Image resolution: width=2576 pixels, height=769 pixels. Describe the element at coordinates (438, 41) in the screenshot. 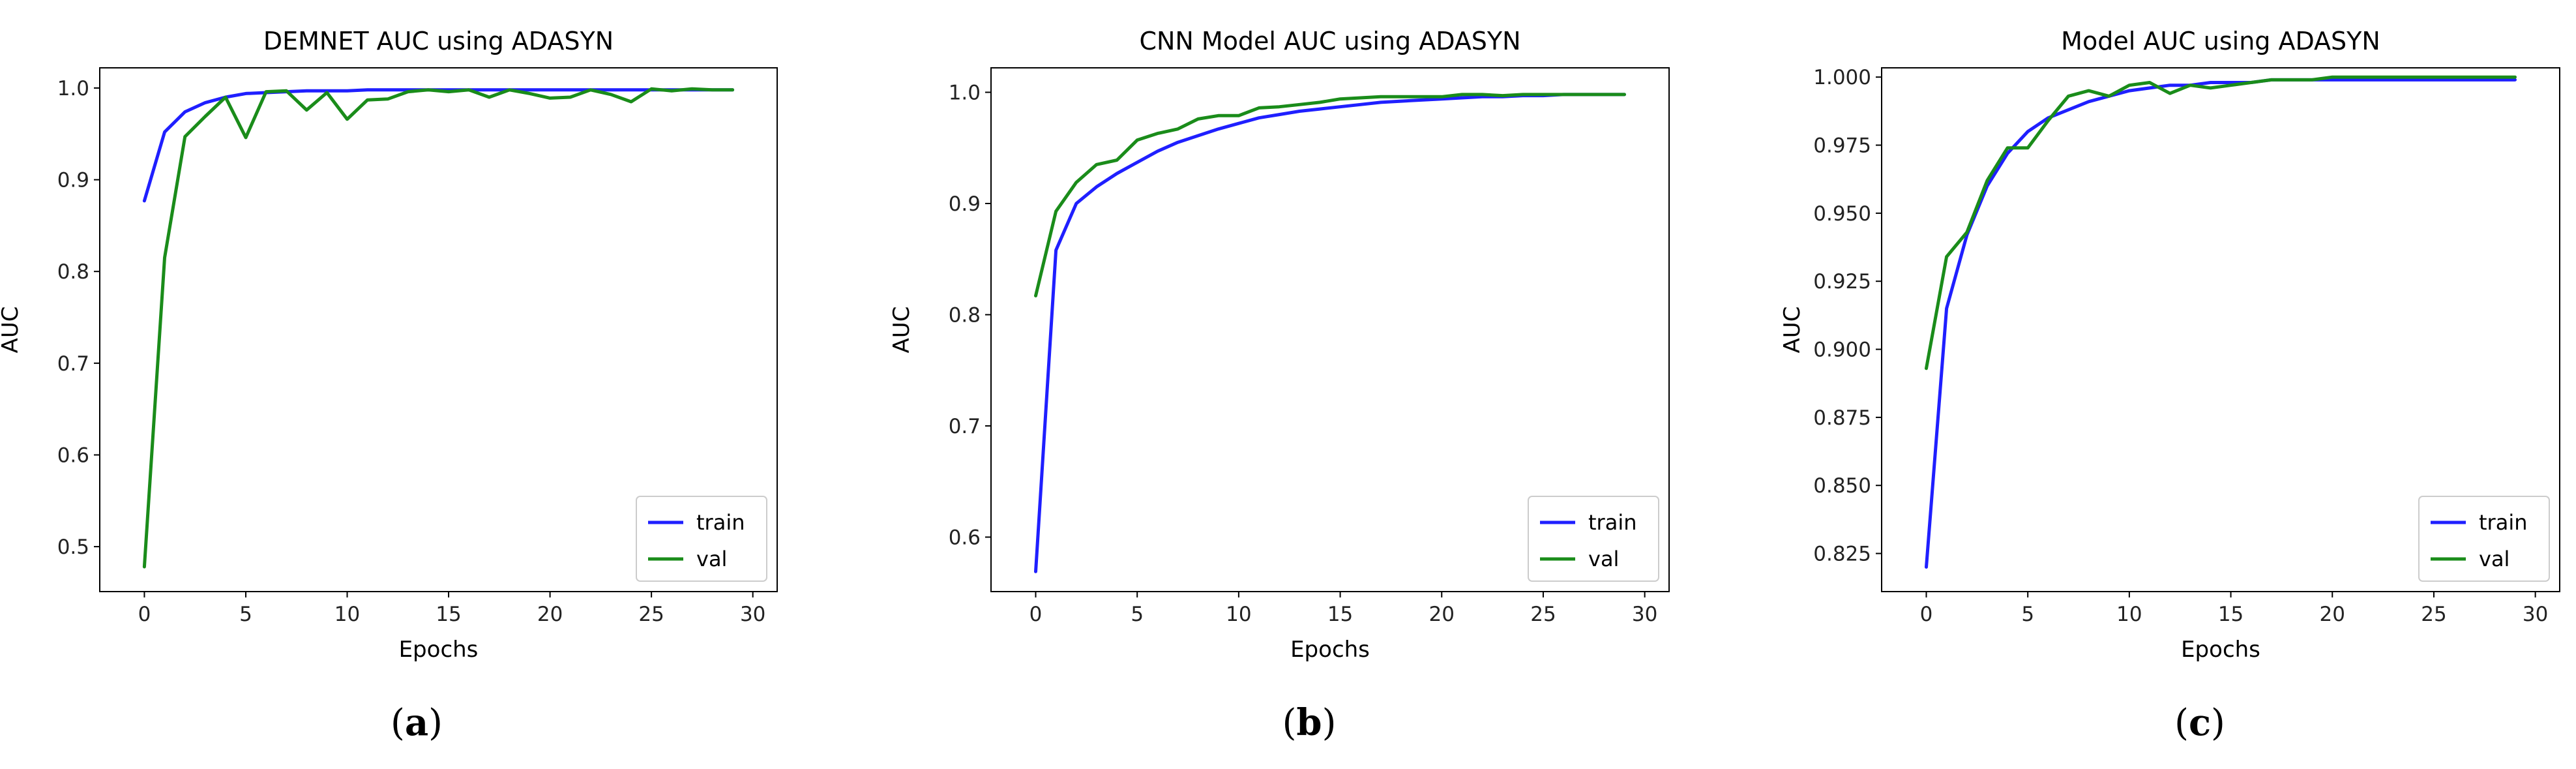

I see `chart-title: DEMNET AUC using ADASYN` at that location.